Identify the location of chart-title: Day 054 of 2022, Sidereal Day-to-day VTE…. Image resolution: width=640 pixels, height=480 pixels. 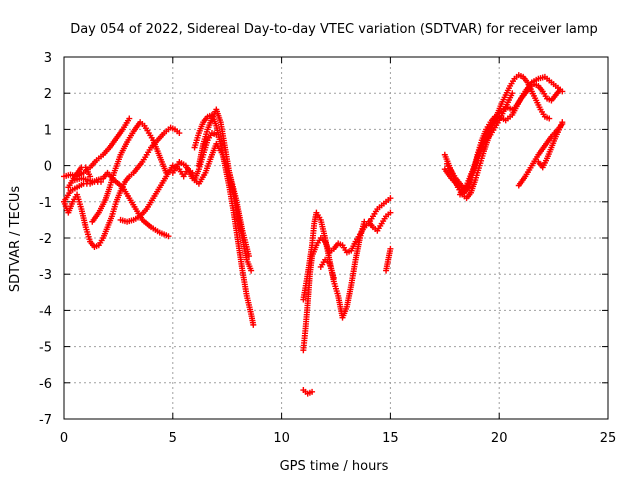
(334, 29).